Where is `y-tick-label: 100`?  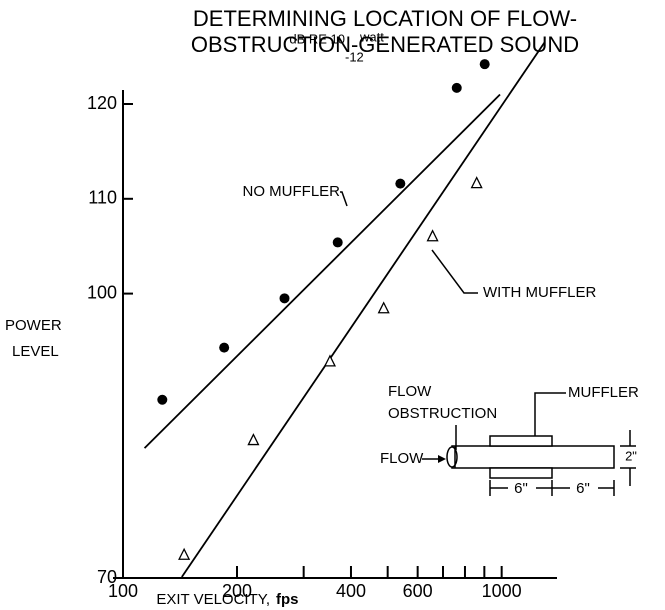
y-tick-label: 100 is located at coordinates (102, 292).